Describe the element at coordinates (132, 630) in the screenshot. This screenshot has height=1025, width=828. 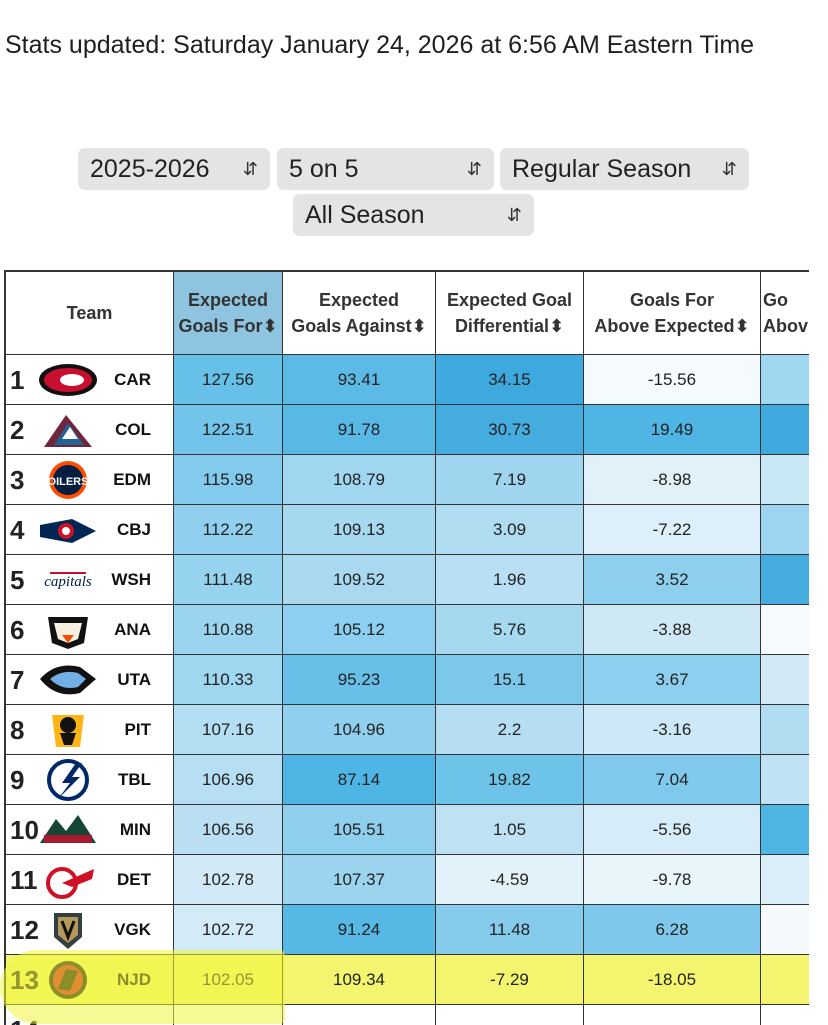
I see `team-abbreviation: ANA` at that location.